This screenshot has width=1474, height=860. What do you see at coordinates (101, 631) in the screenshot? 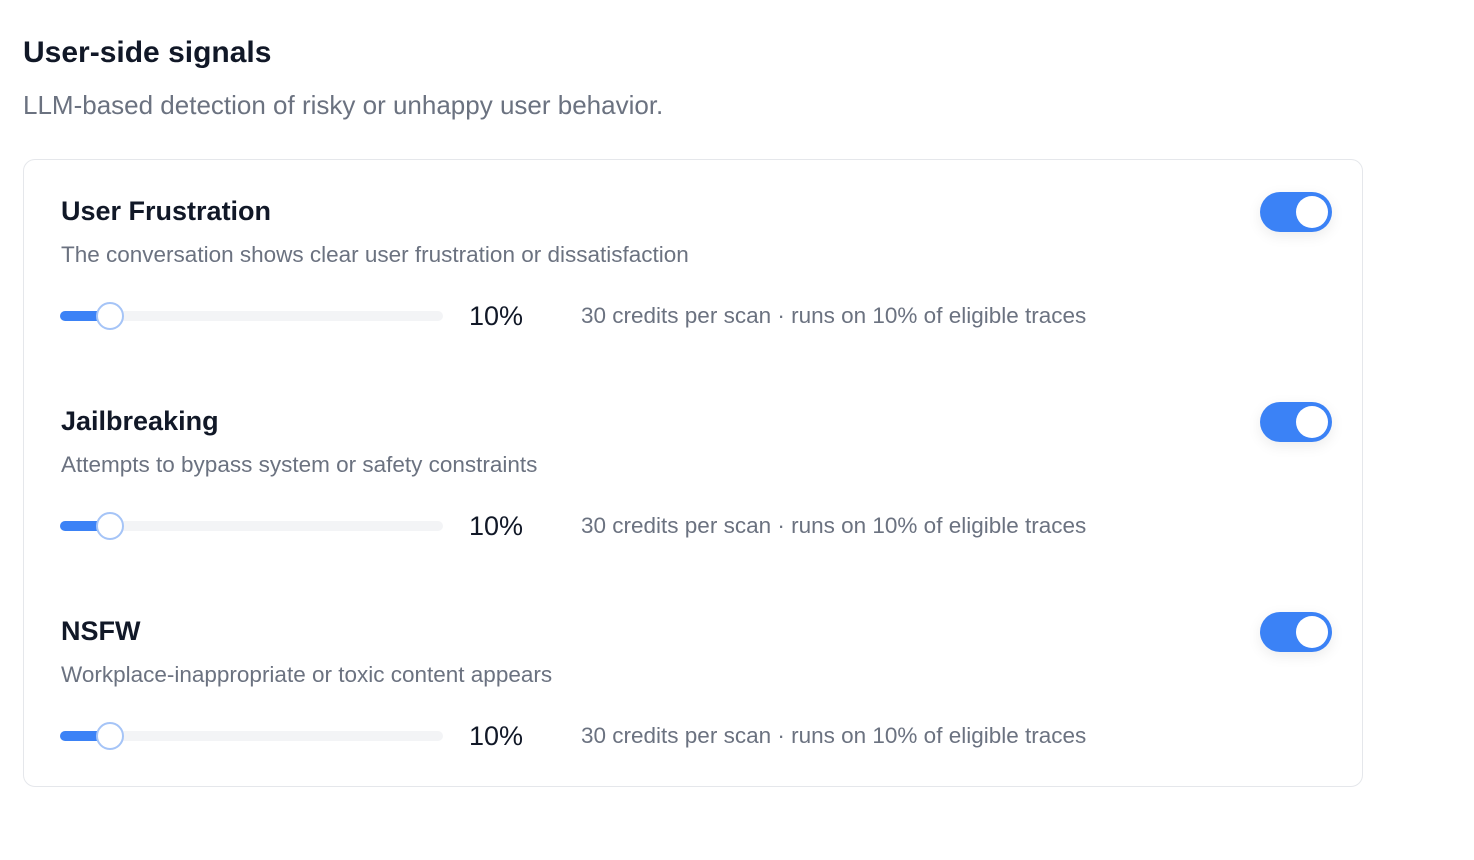
I see `signal-name: NSFW` at bounding box center [101, 631].